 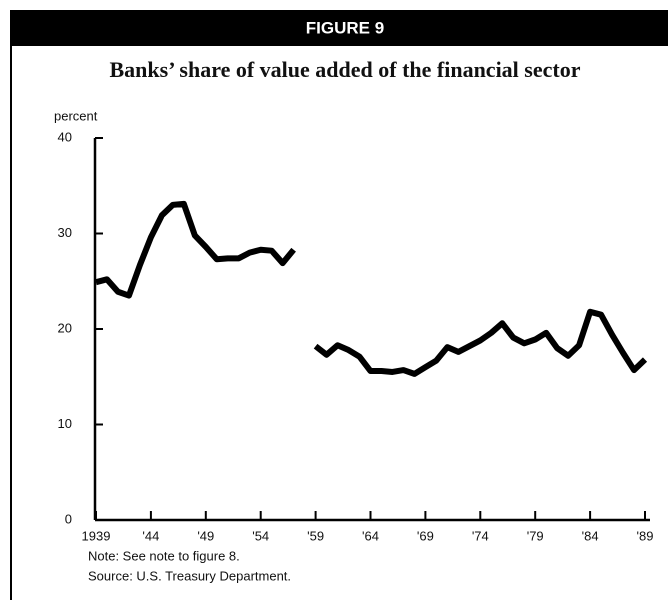 I want to click on y-axis-label: percent, so click(x=76, y=115).